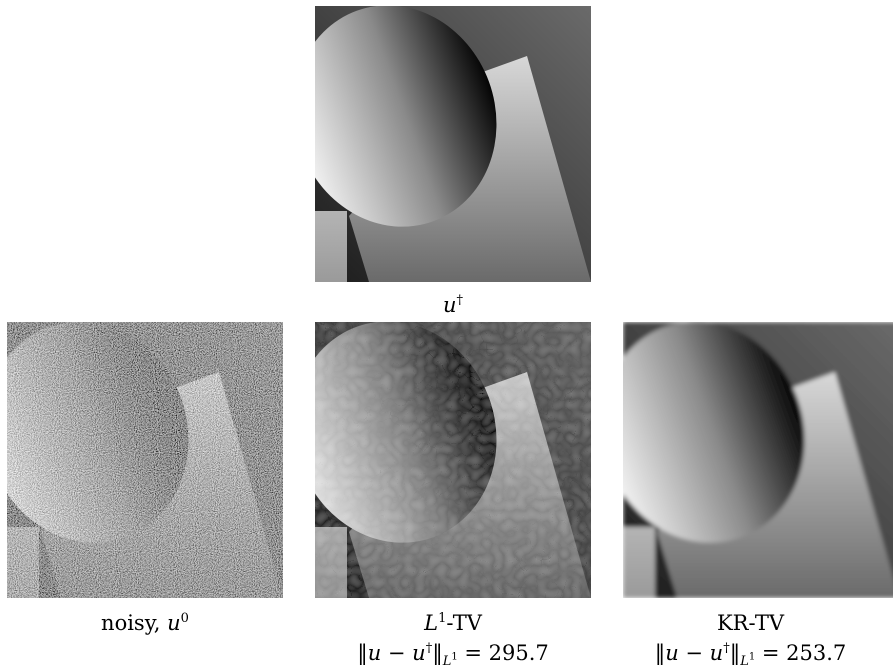  What do you see at coordinates (453, 144) in the screenshot?
I see `ground-truth-image` at bounding box center [453, 144].